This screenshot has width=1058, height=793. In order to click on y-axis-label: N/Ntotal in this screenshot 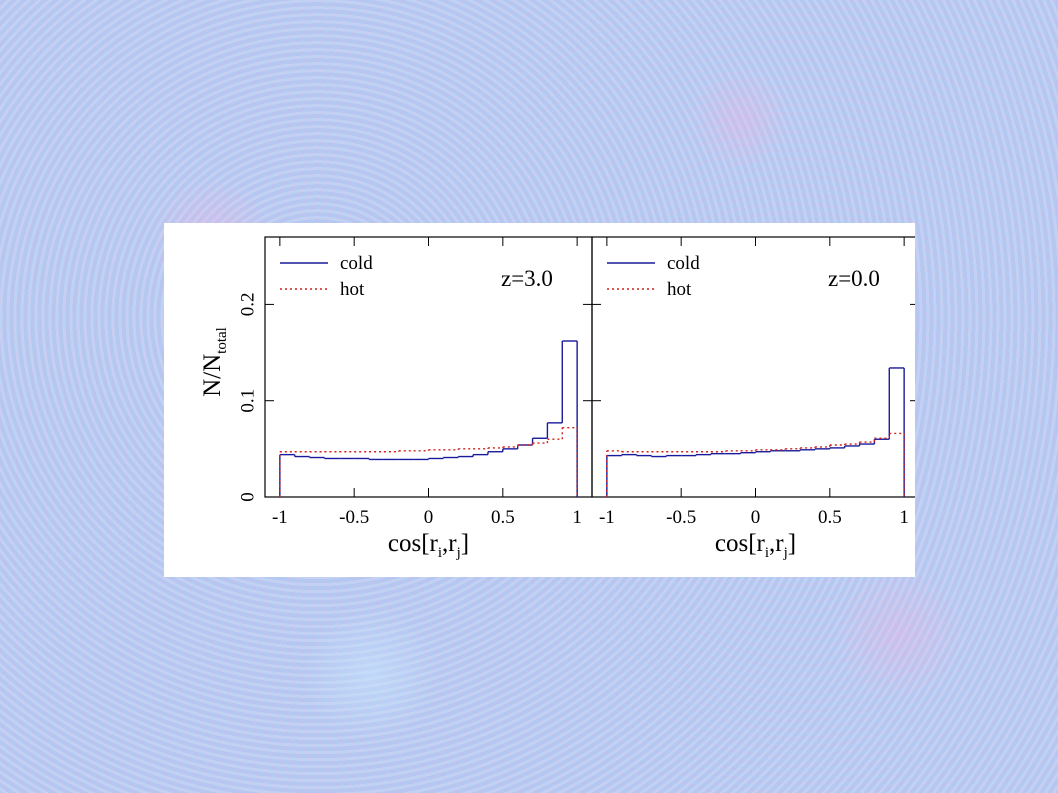, I will do `click(214, 362)`.